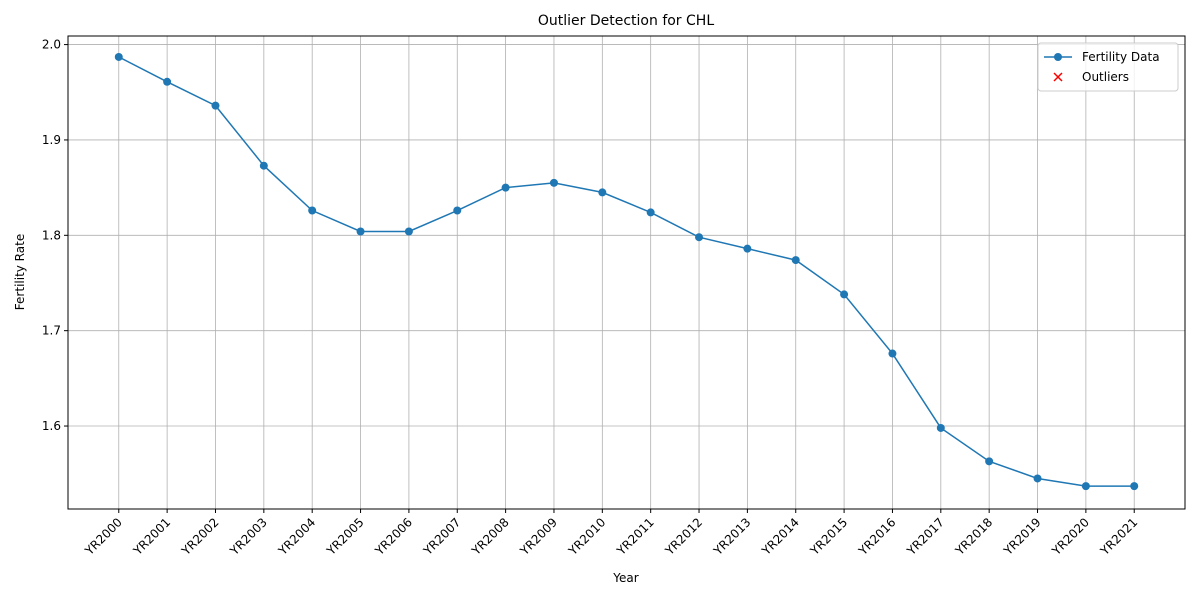 The height and width of the screenshot is (600, 1200). I want to click on x-tick-label: YR2017, so click(925, 536).